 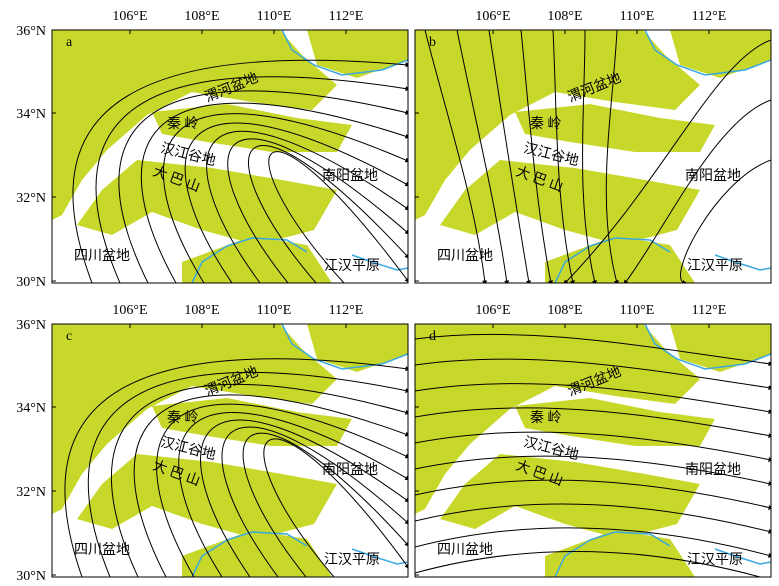 I want to click on panel-label: d, so click(x=432, y=336).